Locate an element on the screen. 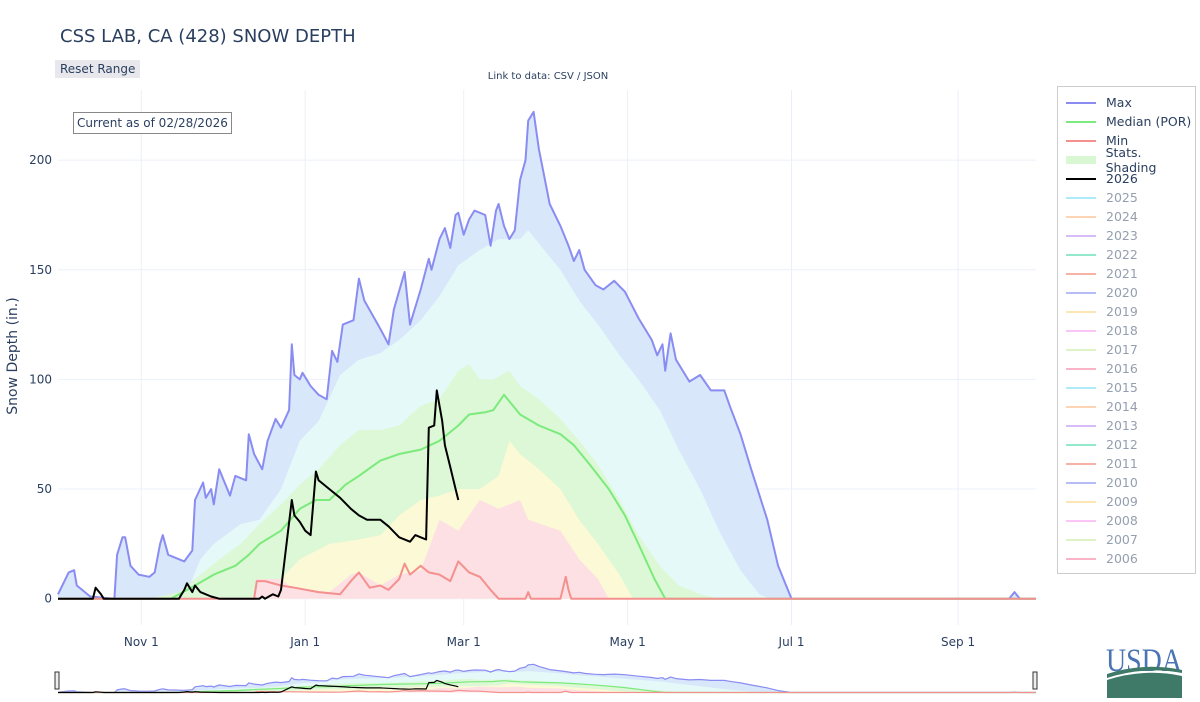 Image resolution: width=1200 pixels, height=702 pixels. legend-item-2017: 2017 is located at coordinates (1102, 349).